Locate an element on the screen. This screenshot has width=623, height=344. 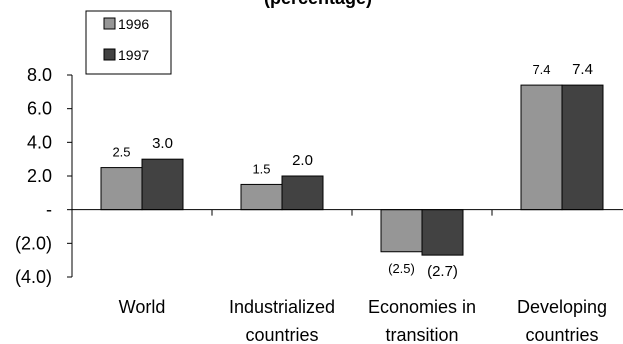
data-label: (2.7) is located at coordinates (442, 271).